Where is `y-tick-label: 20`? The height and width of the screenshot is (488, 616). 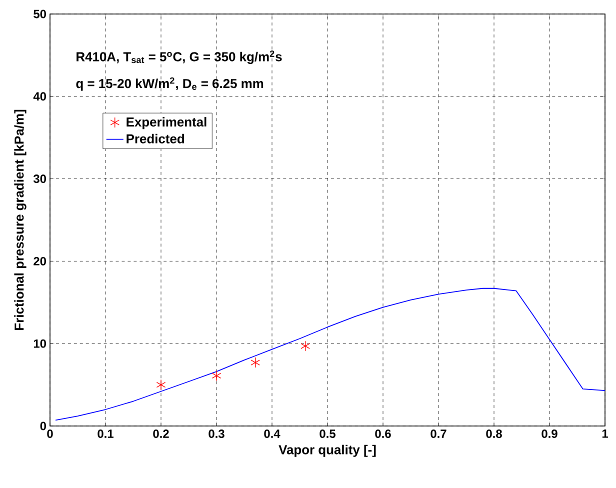
y-tick-label: 20 is located at coordinates (40, 261).